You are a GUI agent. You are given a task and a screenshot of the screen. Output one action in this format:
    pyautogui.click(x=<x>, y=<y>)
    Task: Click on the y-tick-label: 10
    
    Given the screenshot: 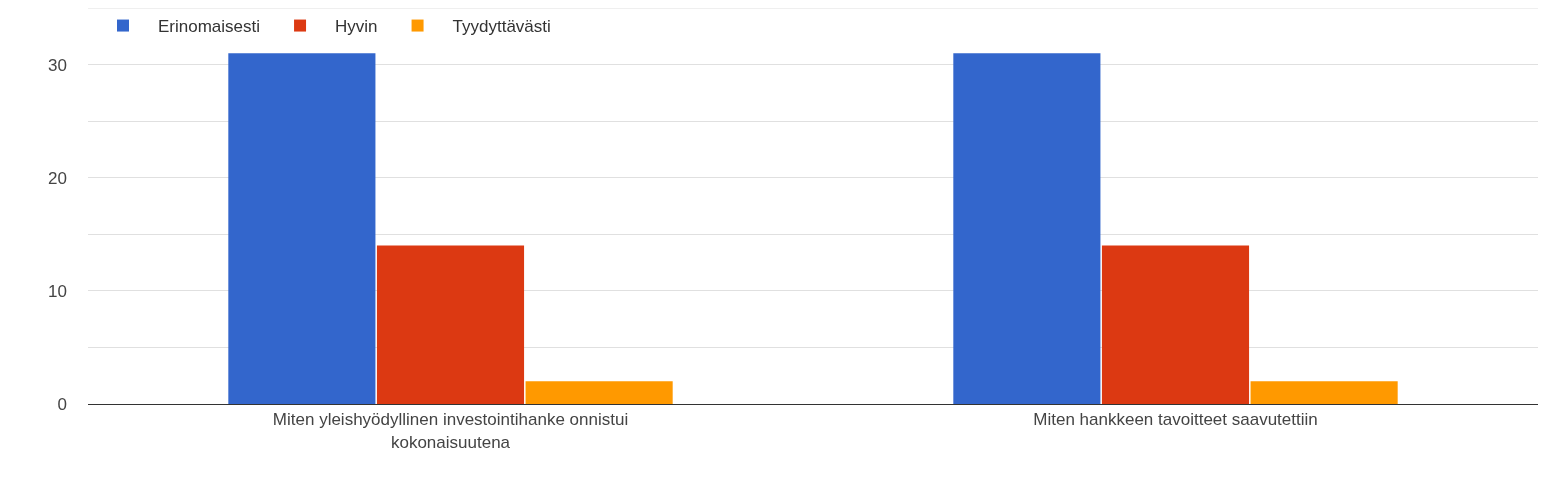 What is the action you would take?
    pyautogui.click(x=57, y=291)
    